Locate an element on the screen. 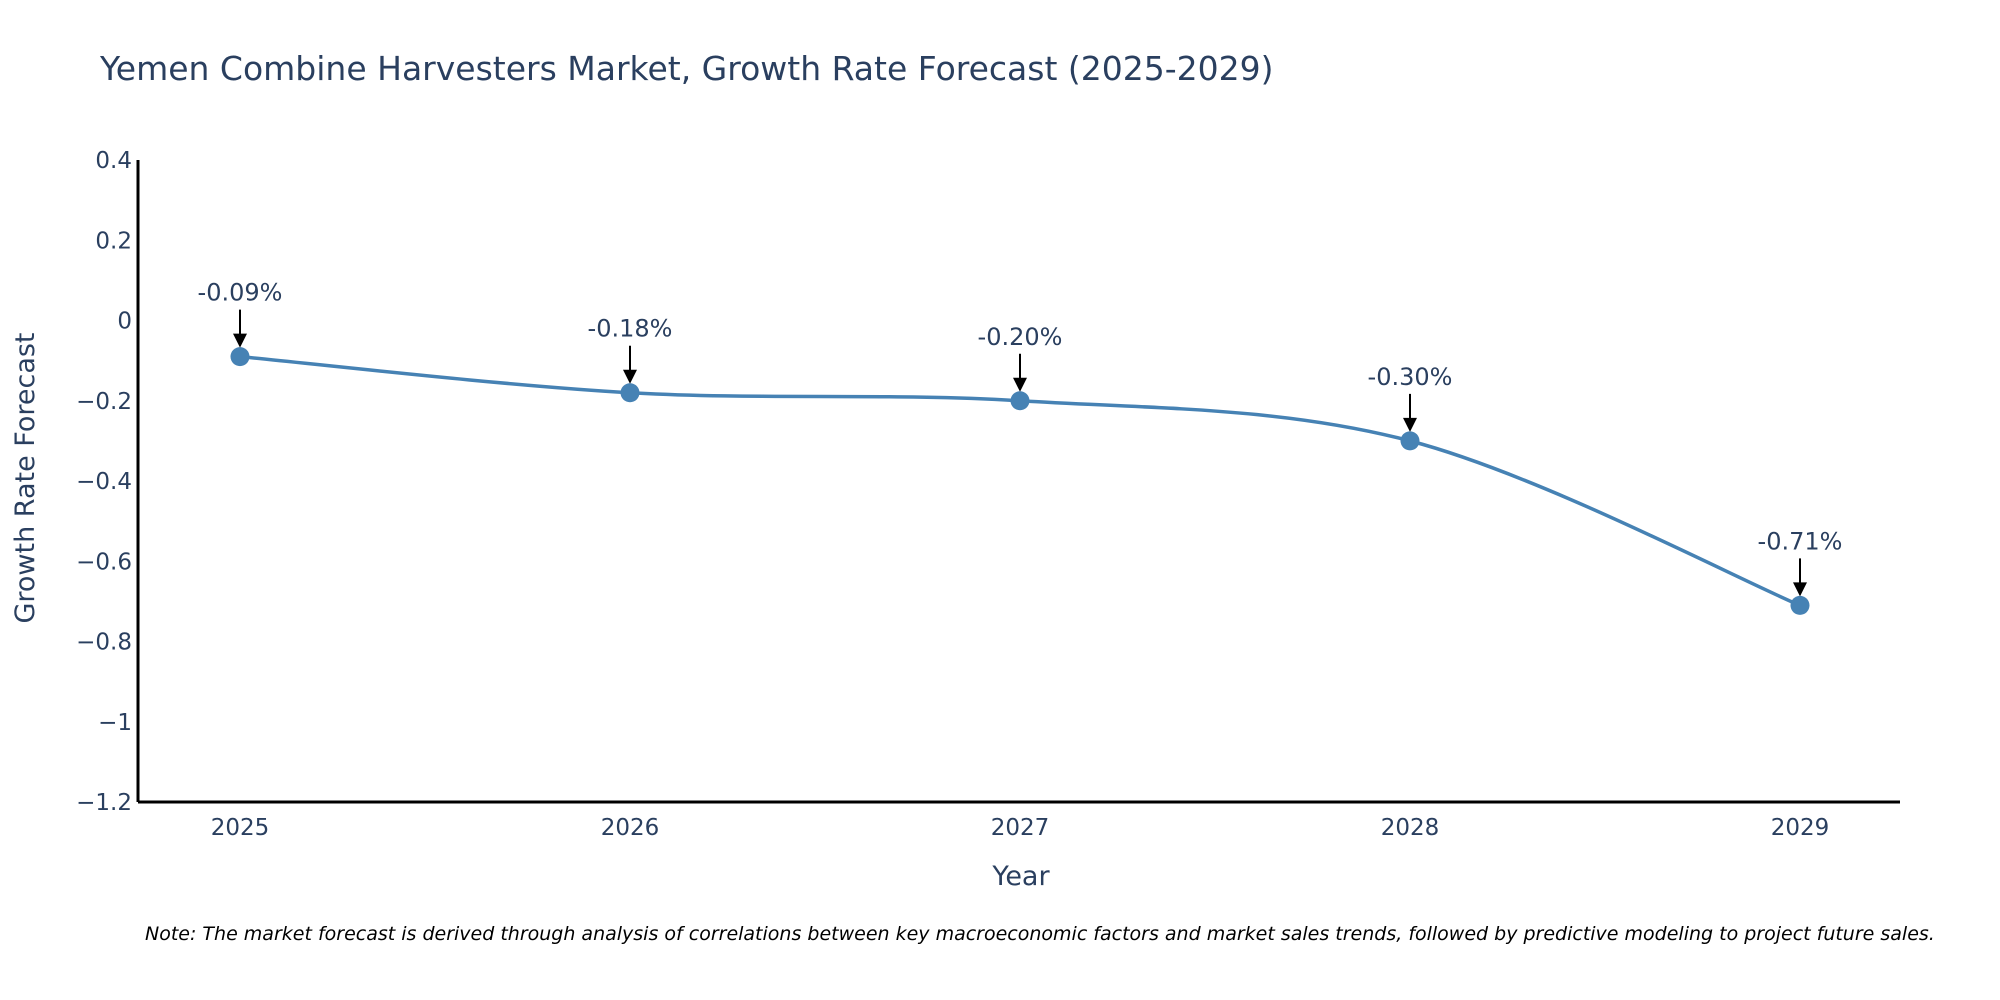  y-axis-ticks: 0.4 0.2 0 −0.2 −0.4 −0.6 −0.8 −1 −1.2 is located at coordinates (104, 482).